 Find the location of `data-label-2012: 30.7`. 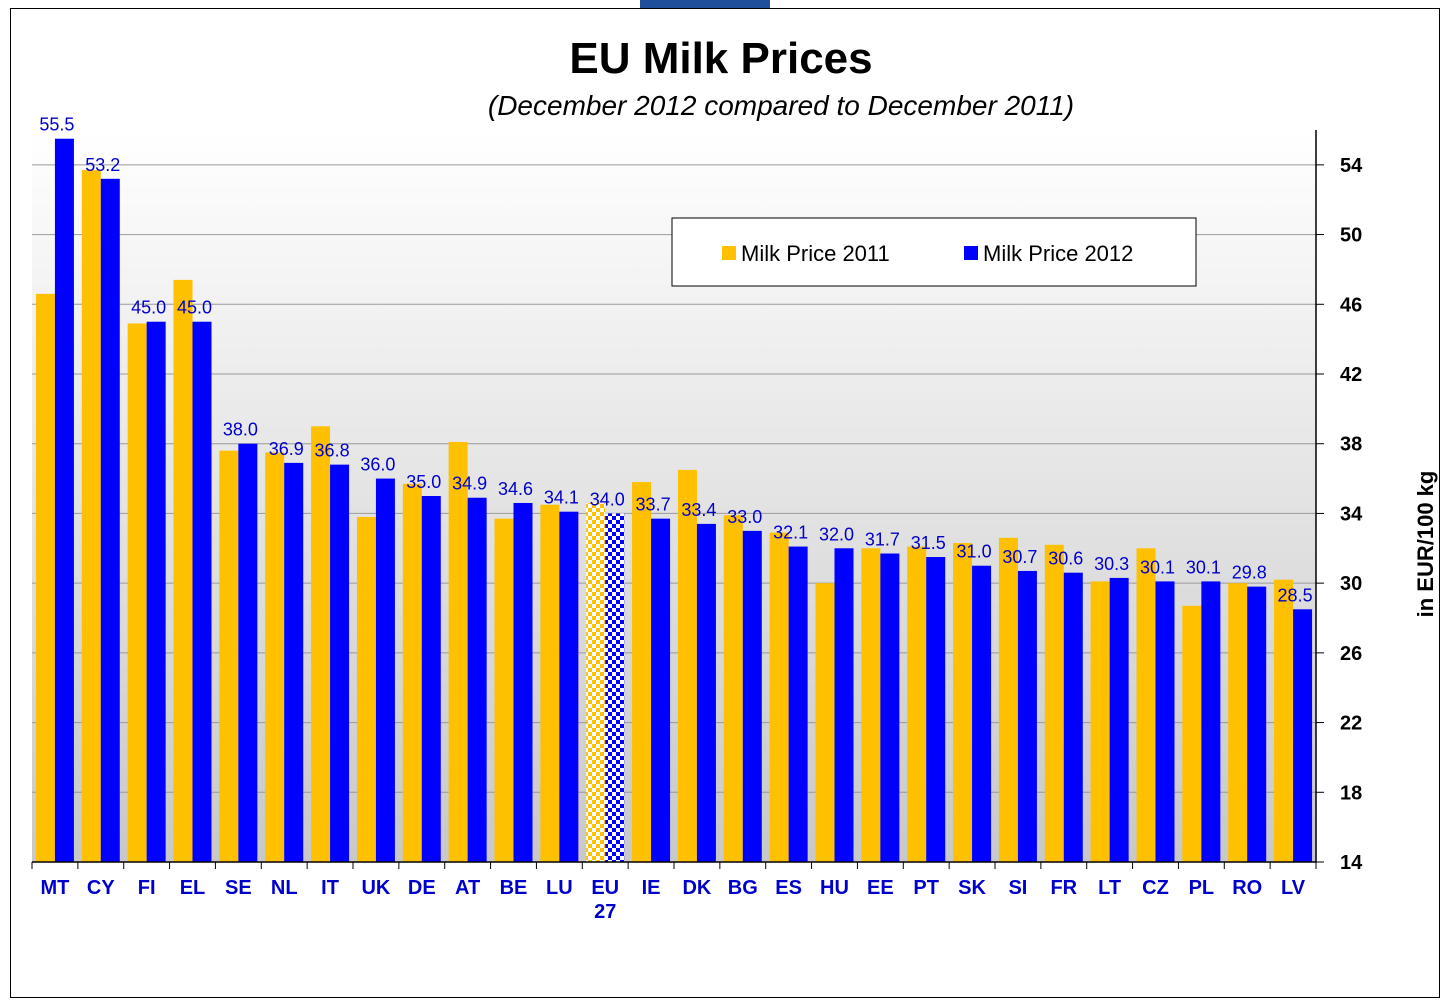

data-label-2012: 30.7 is located at coordinates (1019, 557).